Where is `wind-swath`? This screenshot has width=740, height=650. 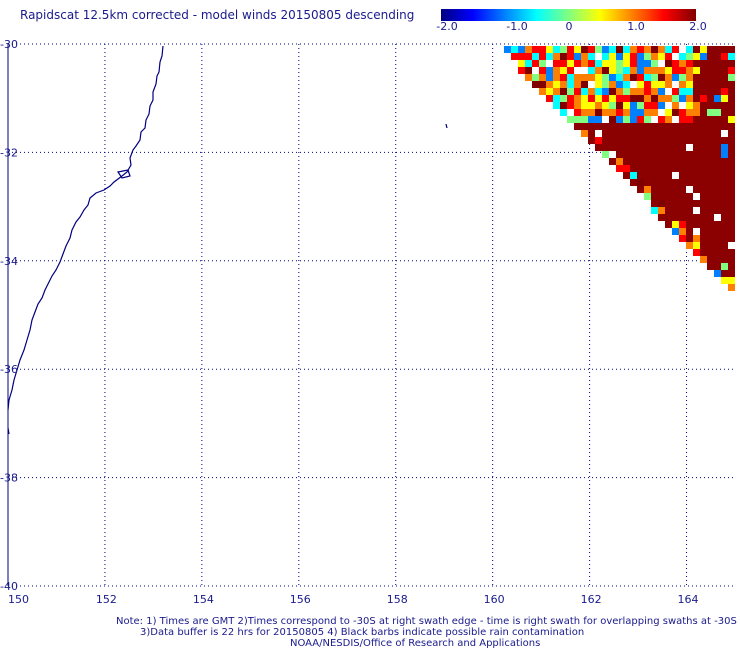
wind-swath is located at coordinates (619, 168).